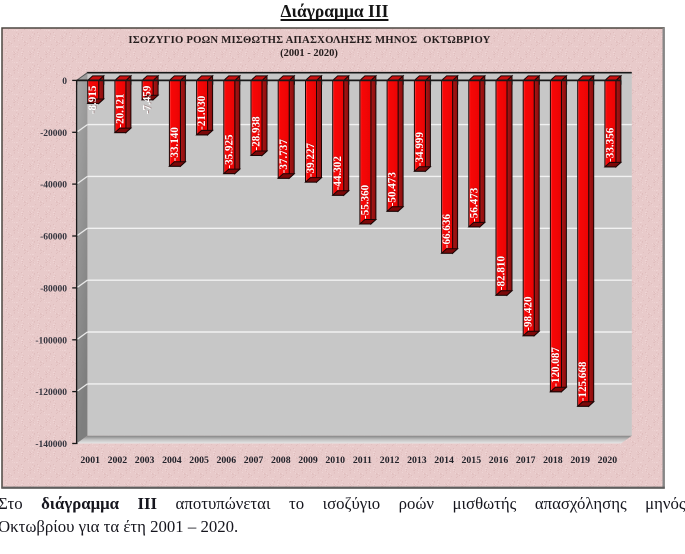 The height and width of the screenshot is (554, 685). I want to click on svg-text: -60000, so click(53, 238).